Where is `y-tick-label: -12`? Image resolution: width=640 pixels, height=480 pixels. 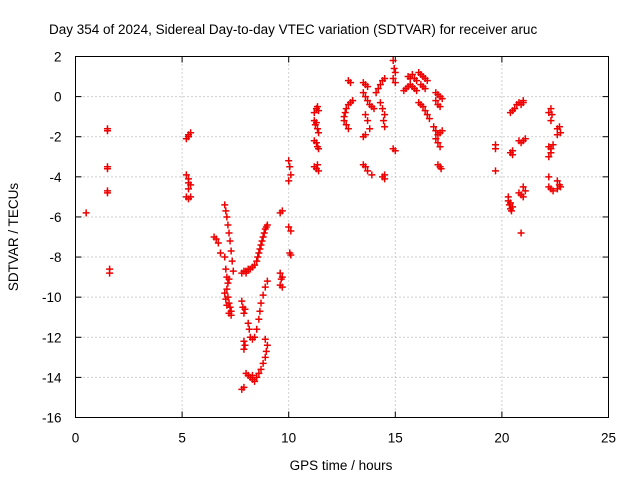
y-tick-label: -12 is located at coordinates (52, 337).